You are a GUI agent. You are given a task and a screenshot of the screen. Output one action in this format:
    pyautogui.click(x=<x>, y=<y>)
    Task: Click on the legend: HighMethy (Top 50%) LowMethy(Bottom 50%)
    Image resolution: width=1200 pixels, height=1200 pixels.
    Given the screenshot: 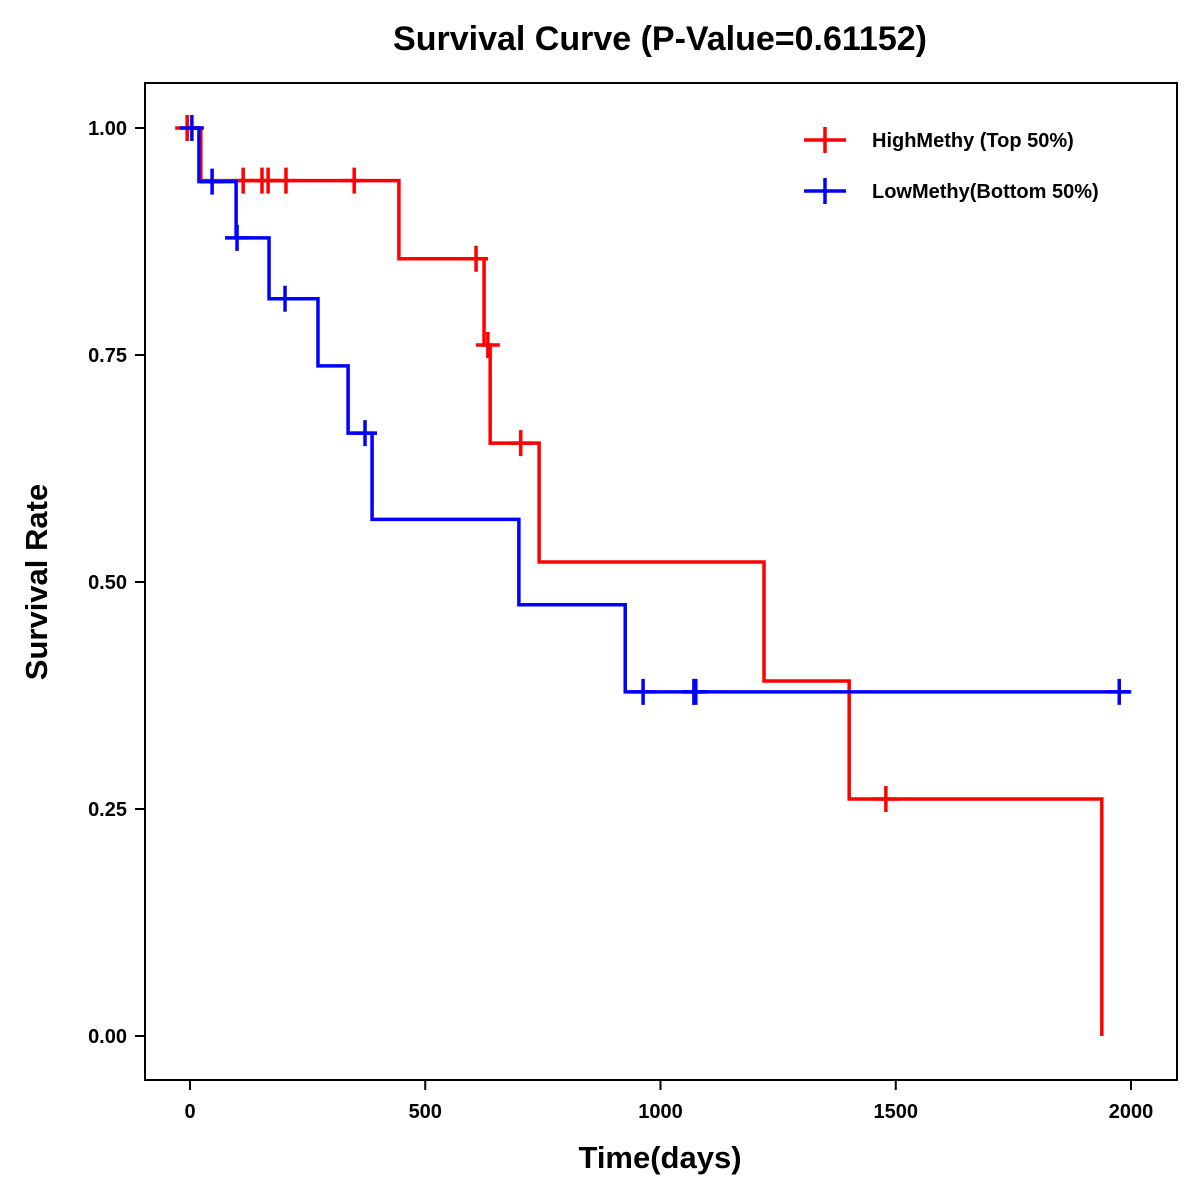 What is the action you would take?
    pyautogui.click(x=951, y=165)
    